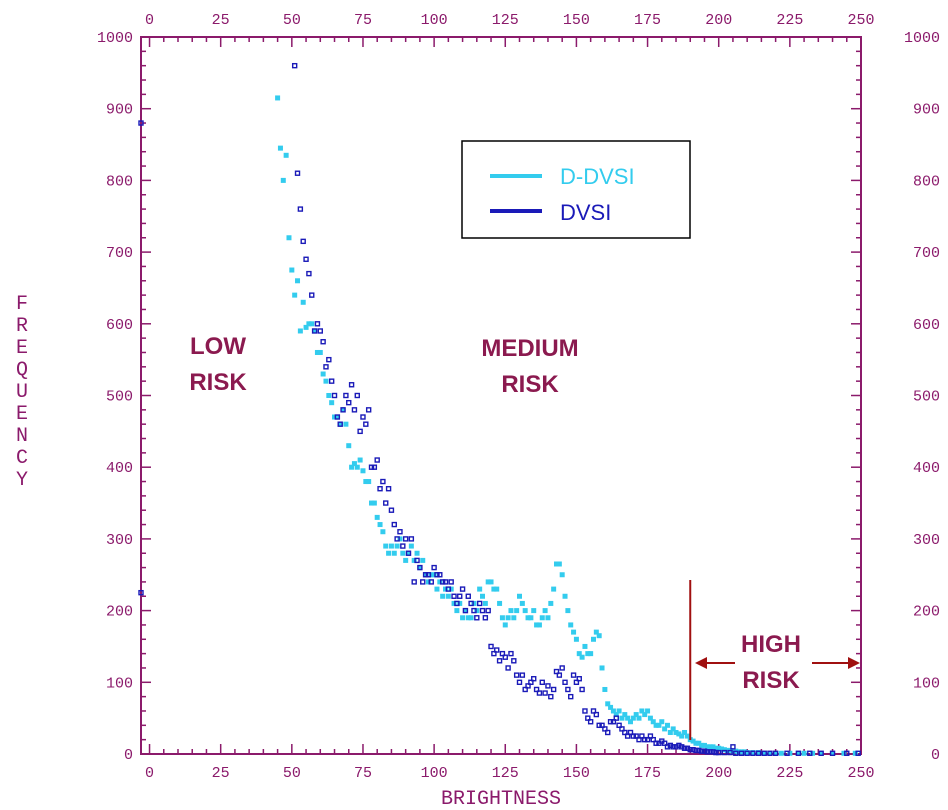 Image resolution: width=948 pixels, height=810 pixels. Describe the element at coordinates (701, 663) in the screenshot. I see `high-risk-arrow-left-head` at that location.